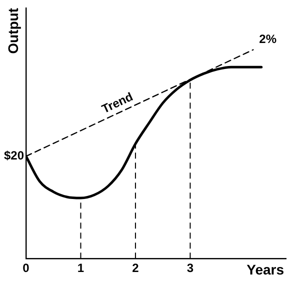  What do you see at coordinates (26, 268) in the screenshot?
I see `x-tick-label: 0` at bounding box center [26, 268].